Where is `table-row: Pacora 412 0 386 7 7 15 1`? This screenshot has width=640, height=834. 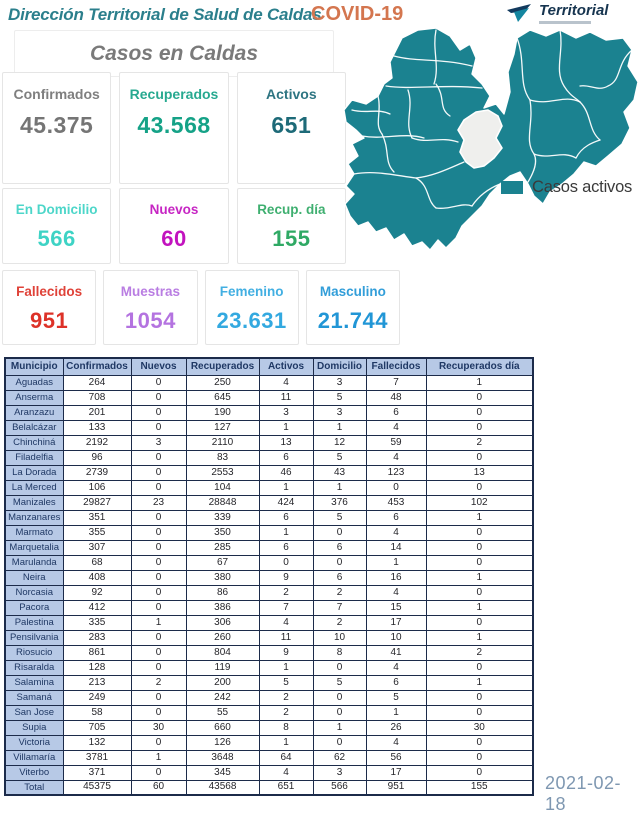 table-row: Pacora 412 0 386 7 7 15 1 is located at coordinates (269, 607).